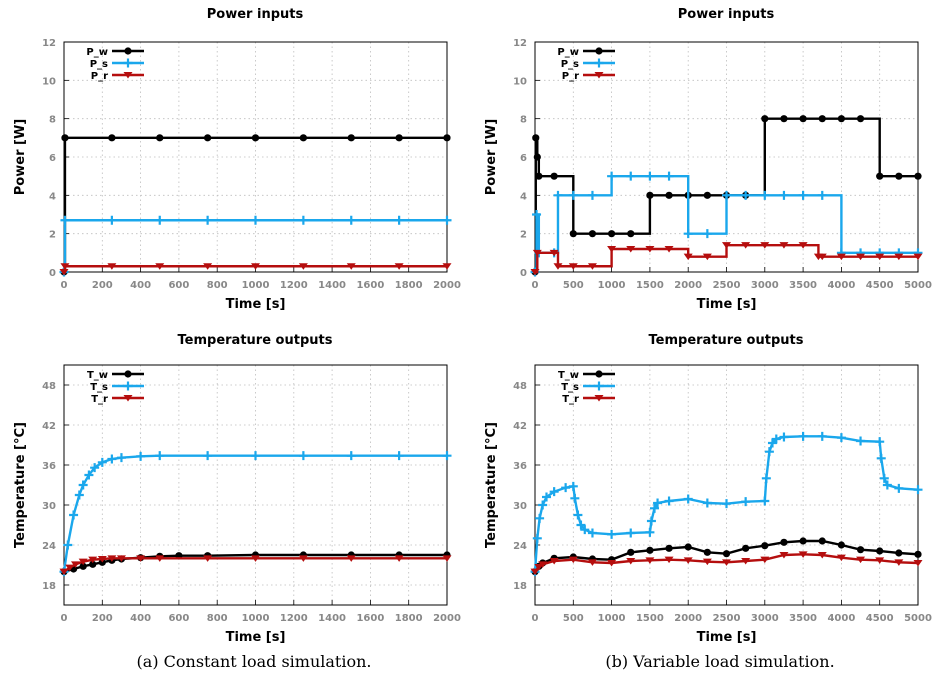  What do you see at coordinates (49, 426) in the screenshot?
I see `y-tick-label: 42` at bounding box center [49, 426].